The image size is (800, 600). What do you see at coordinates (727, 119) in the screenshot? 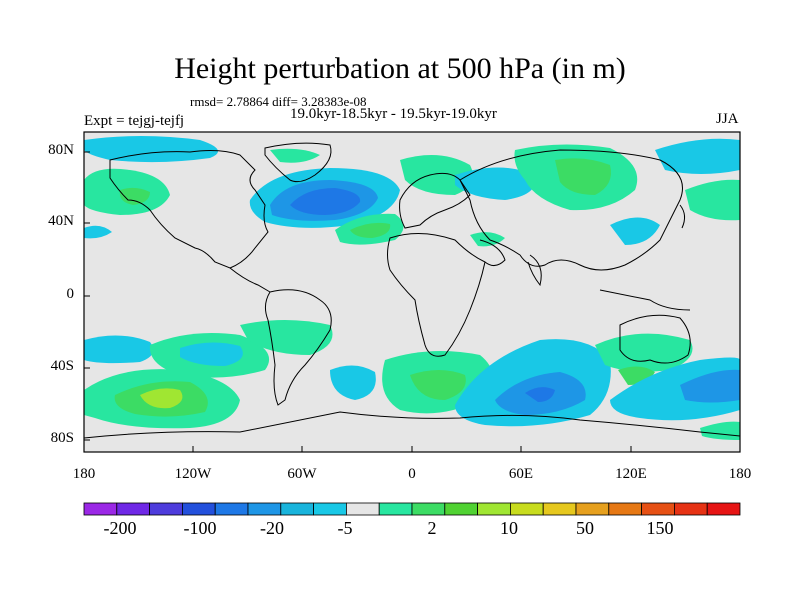
I see `season-label: JJA` at bounding box center [727, 119].